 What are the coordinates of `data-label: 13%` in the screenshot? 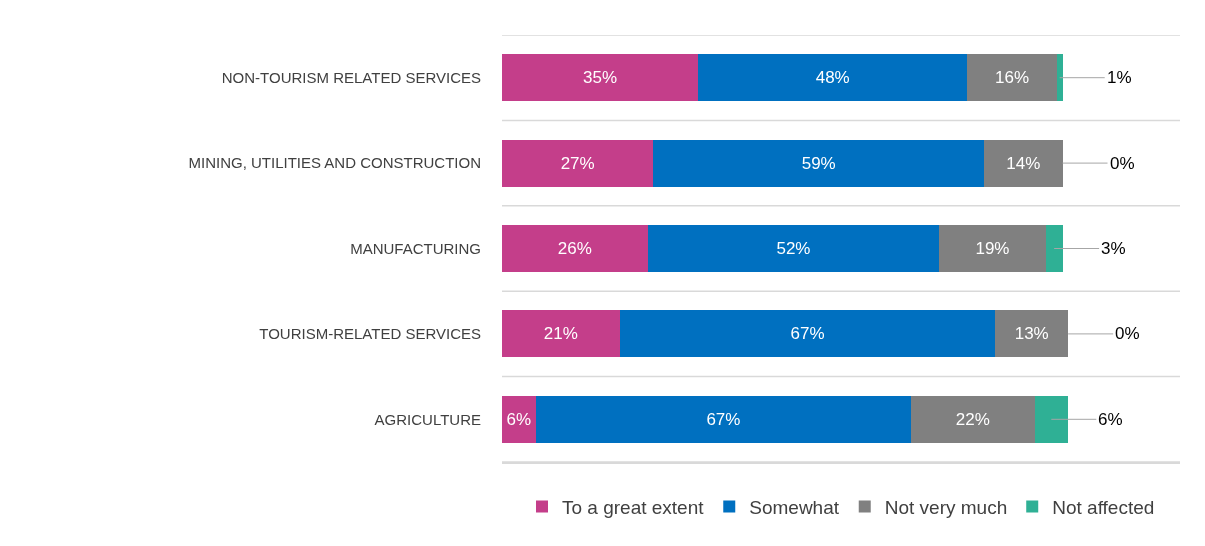 It's located at (1031, 334).